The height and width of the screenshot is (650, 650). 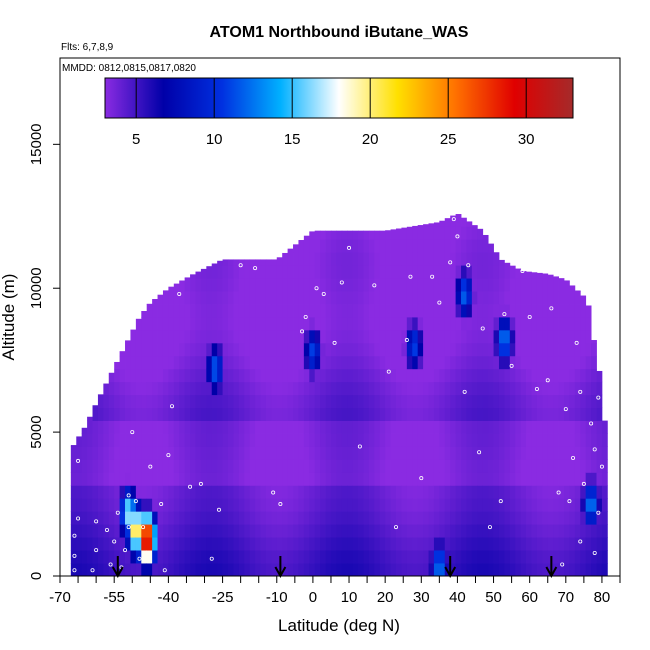 I want to click on x-axis: -70 -55 -40 -25 -10 0 10 20 30 40 50 60 70 80, so click(x=335, y=591).